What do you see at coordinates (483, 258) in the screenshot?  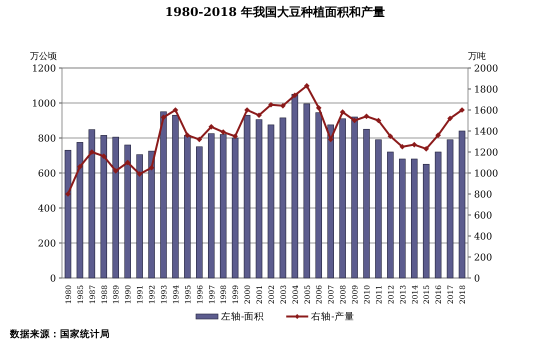 I see `y2-tick-label: 200` at bounding box center [483, 258].